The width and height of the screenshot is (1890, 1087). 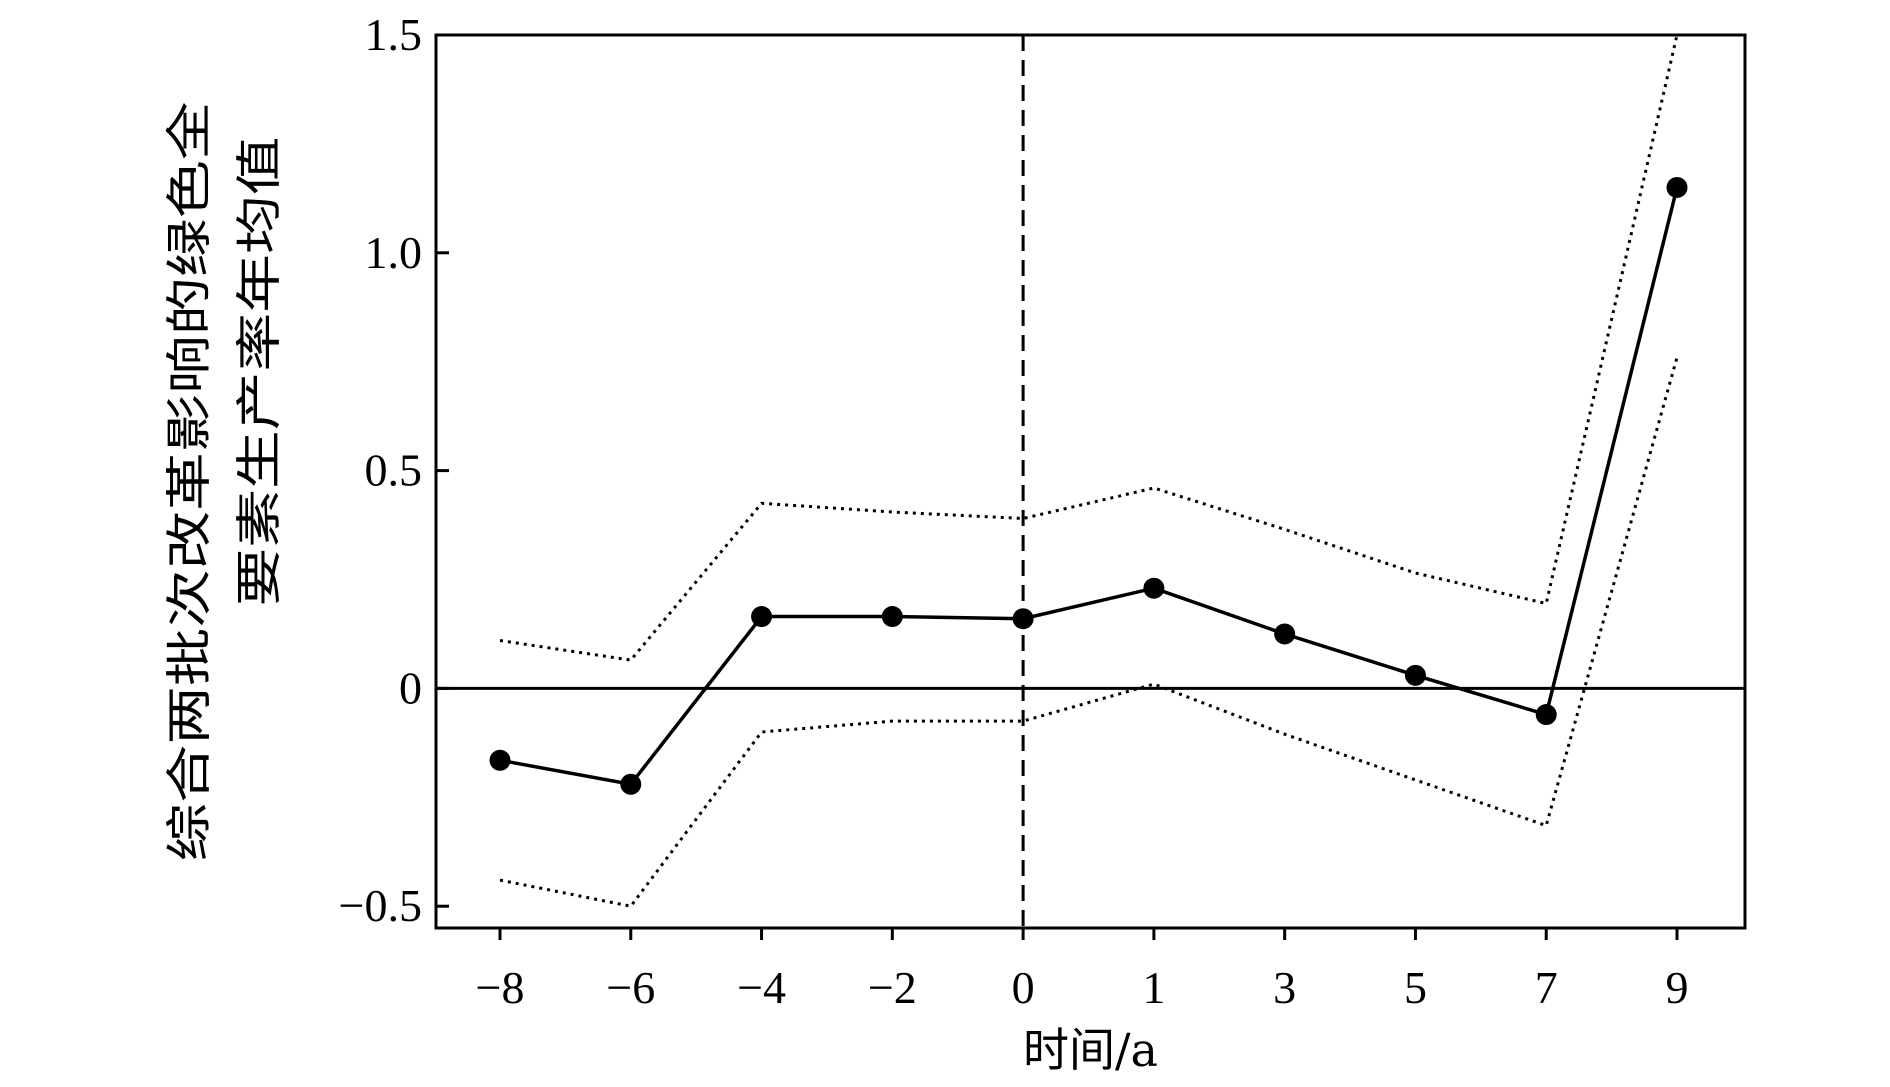 I want to click on x-tick-label: 9, so click(x=1677, y=987).